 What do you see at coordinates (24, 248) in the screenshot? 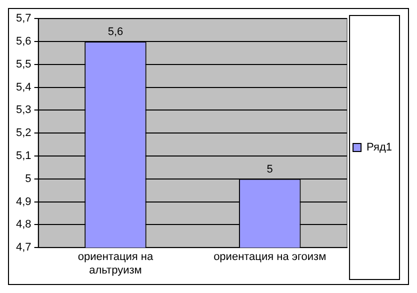
I see `y-tick-label: 4,7` at bounding box center [24, 248].